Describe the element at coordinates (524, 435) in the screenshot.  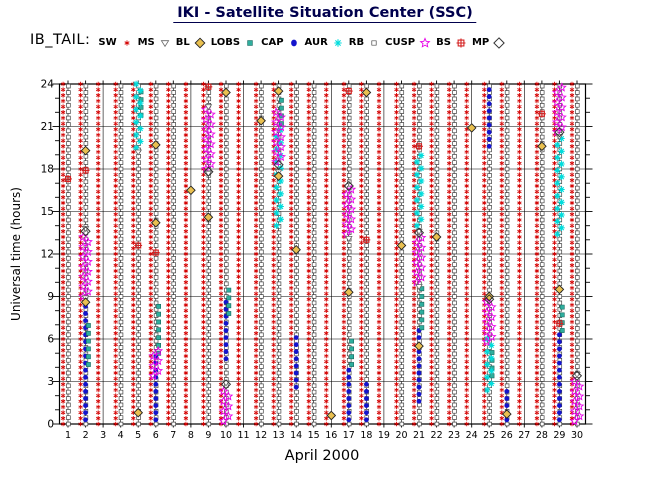
I see `x-tick-label: 27` at that location.